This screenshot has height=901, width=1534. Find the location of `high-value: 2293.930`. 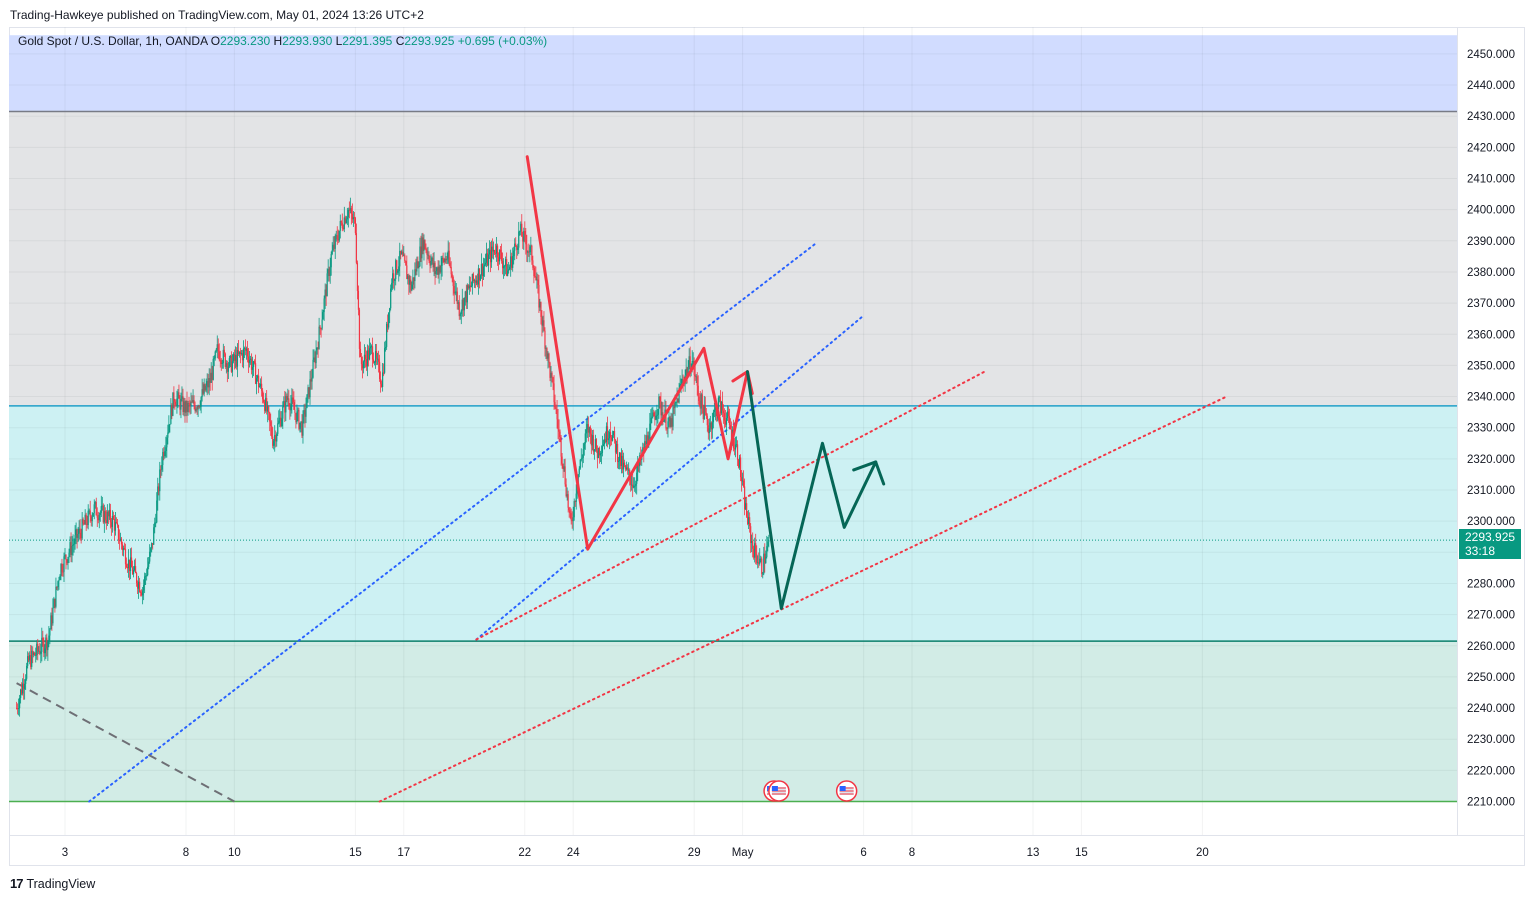

high-value: 2293.930 is located at coordinates (307, 41).